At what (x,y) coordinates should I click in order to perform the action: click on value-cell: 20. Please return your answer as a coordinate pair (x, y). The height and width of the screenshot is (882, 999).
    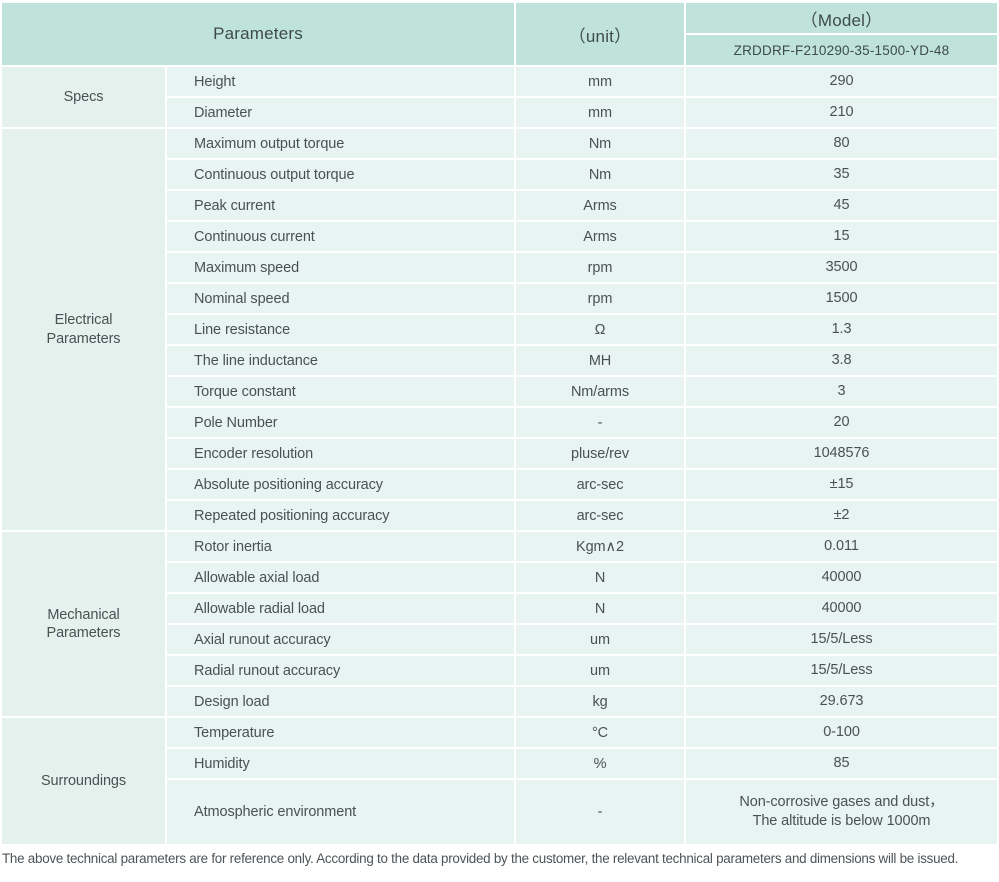
    Looking at the image, I should click on (841, 422).